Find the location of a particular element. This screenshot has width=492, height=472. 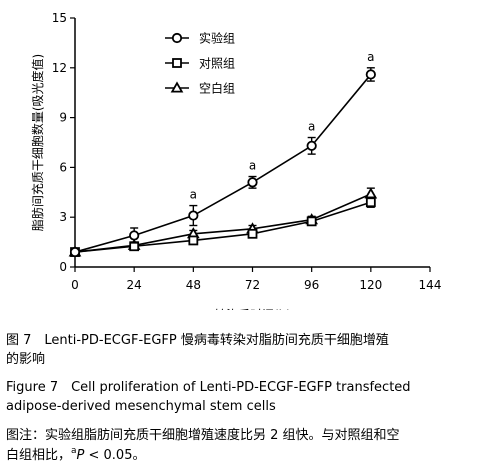

x-tick-label: 72 is located at coordinates (252, 285).